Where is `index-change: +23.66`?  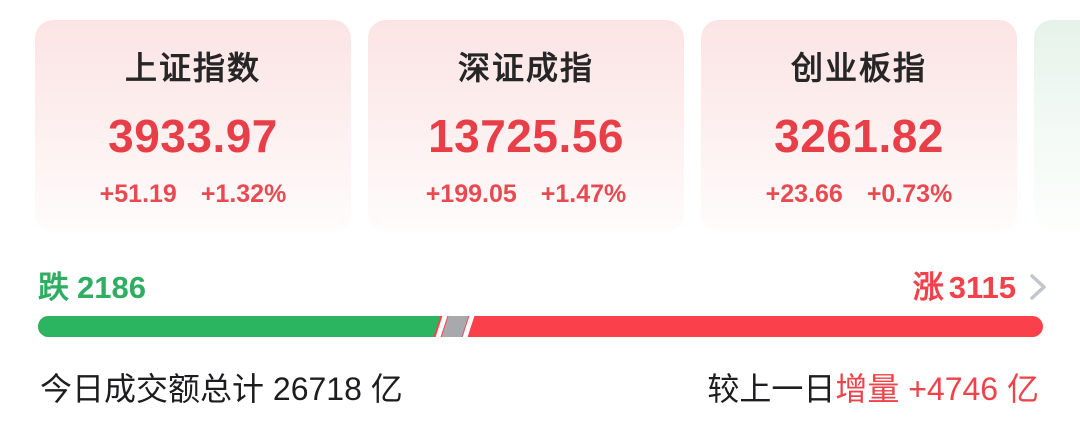
index-change: +23.66 is located at coordinates (804, 194).